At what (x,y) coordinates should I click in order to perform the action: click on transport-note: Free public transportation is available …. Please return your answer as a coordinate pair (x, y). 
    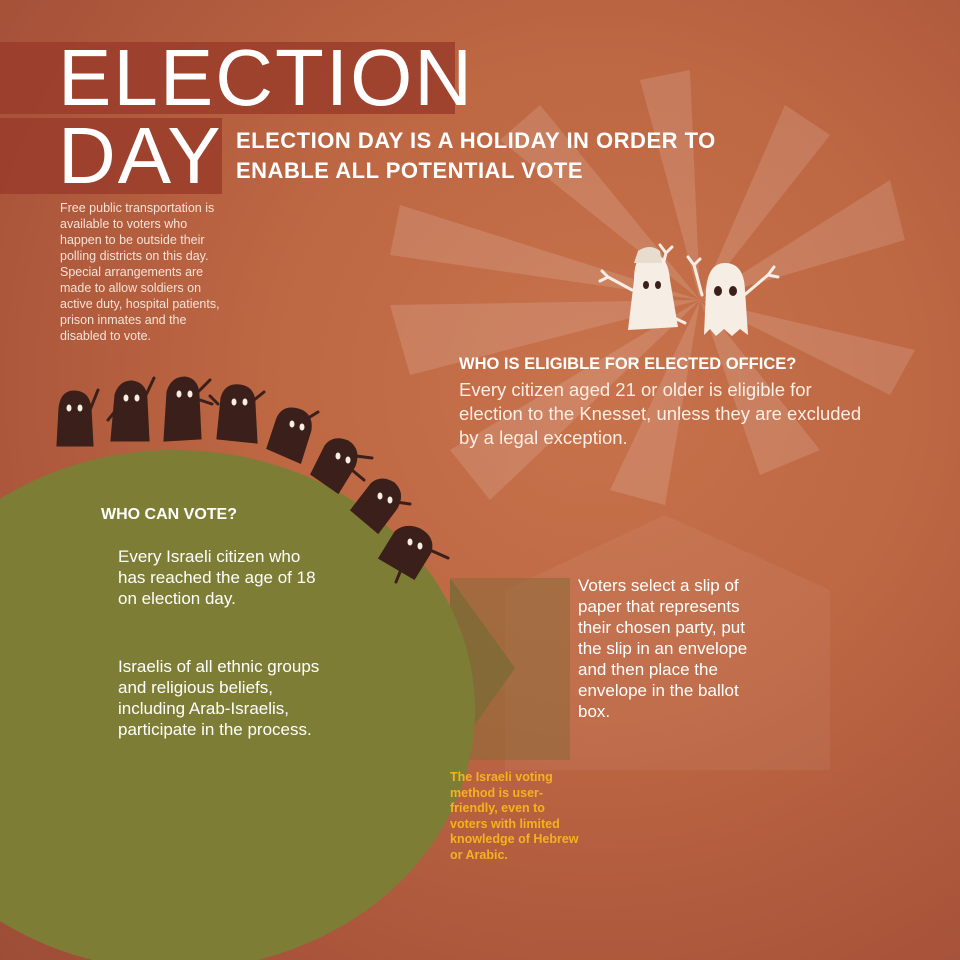
    Looking at the image, I should click on (140, 272).